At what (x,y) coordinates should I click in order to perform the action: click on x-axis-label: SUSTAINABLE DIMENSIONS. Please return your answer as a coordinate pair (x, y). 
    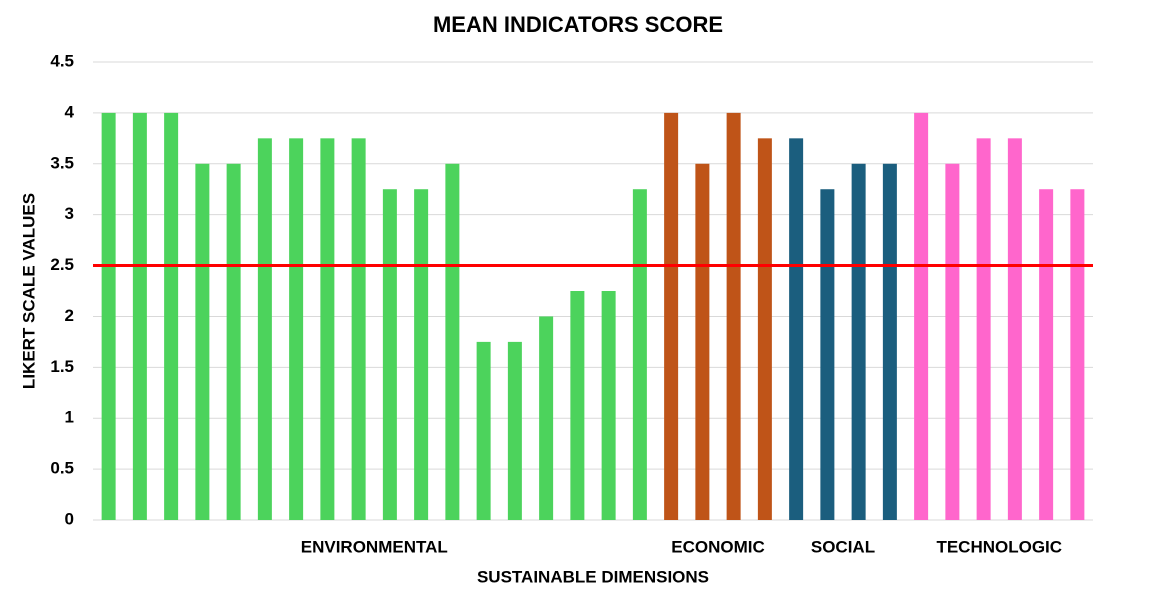
    Looking at the image, I should click on (593, 576).